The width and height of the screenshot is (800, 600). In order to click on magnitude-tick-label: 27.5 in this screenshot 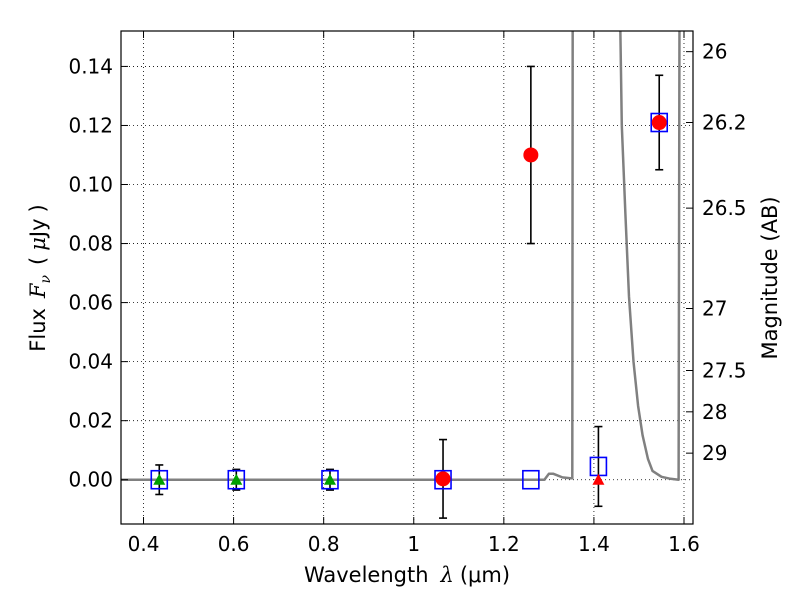, I will do `click(724, 370)`.